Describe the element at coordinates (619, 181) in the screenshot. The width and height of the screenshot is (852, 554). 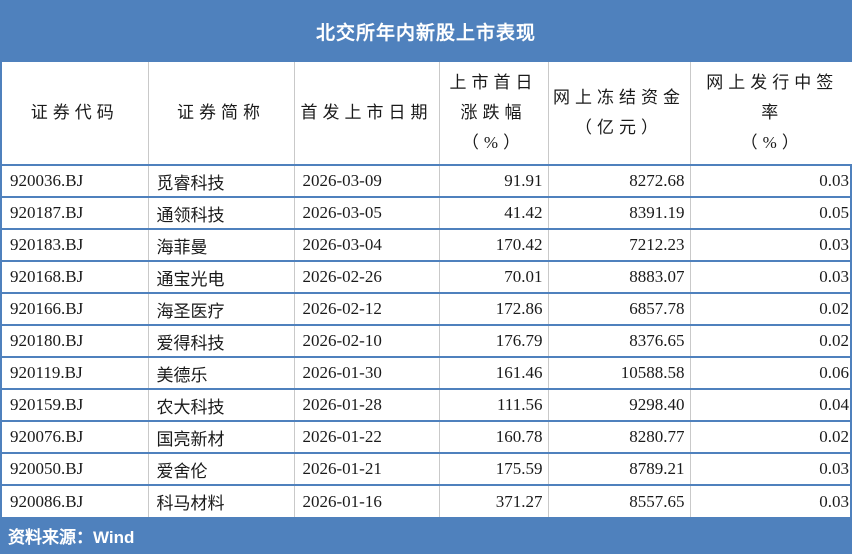
I see `table-cell: 8272.68` at that location.